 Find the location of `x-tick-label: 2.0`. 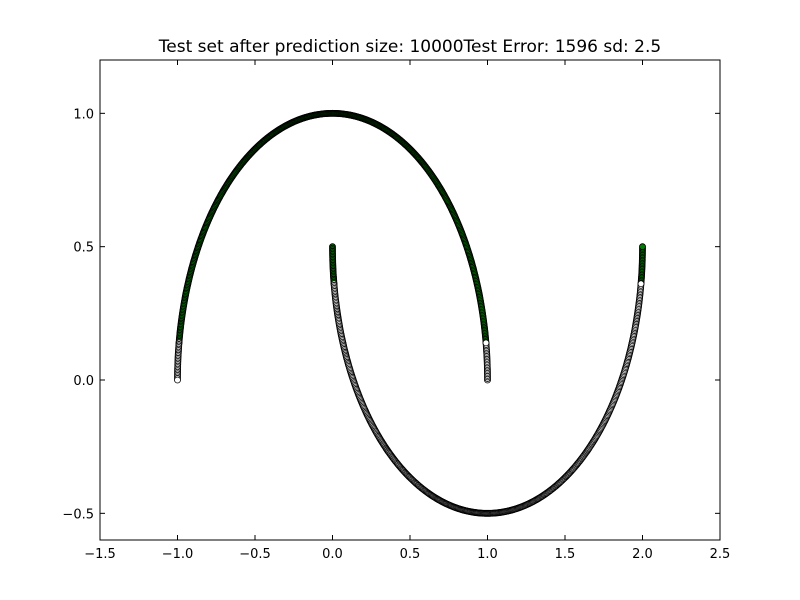

x-tick-label: 2.0 is located at coordinates (642, 554).